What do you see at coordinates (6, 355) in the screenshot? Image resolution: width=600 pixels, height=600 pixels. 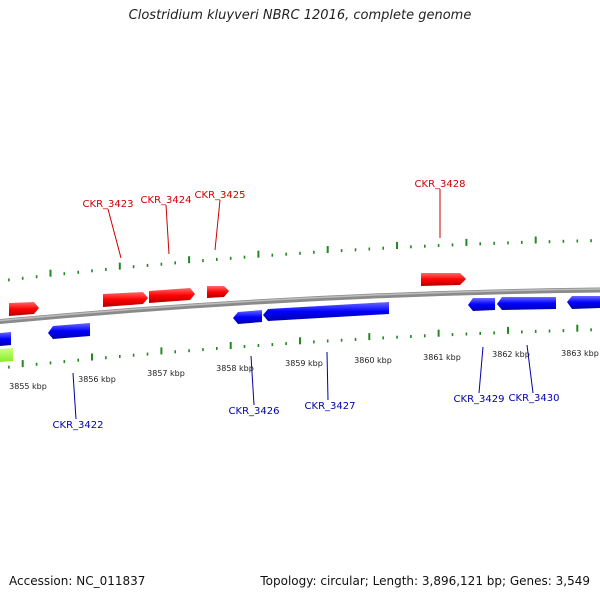 I see `other-feature` at bounding box center [6, 355].